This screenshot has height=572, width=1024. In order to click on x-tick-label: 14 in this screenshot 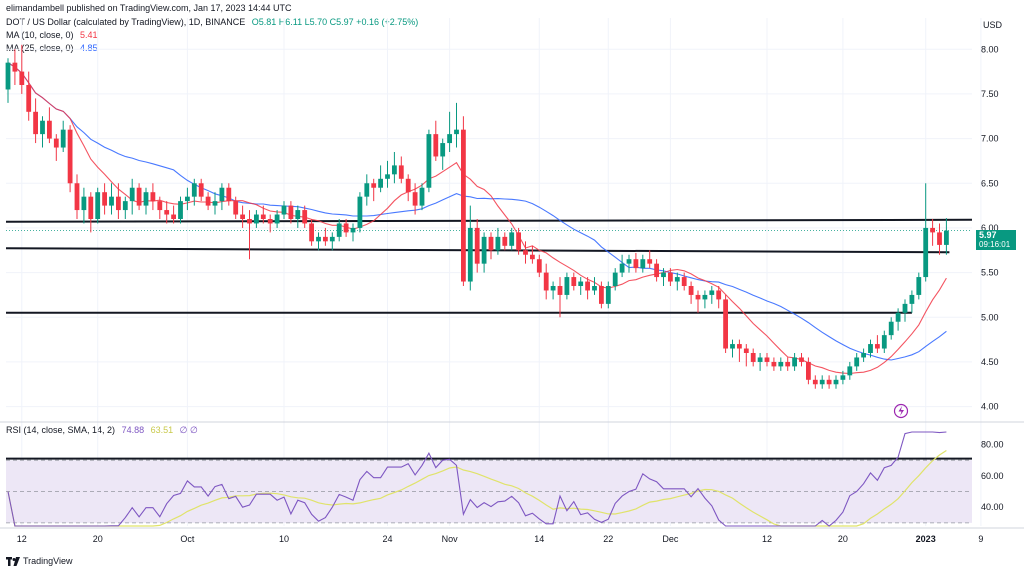, I will do `click(539, 539)`.